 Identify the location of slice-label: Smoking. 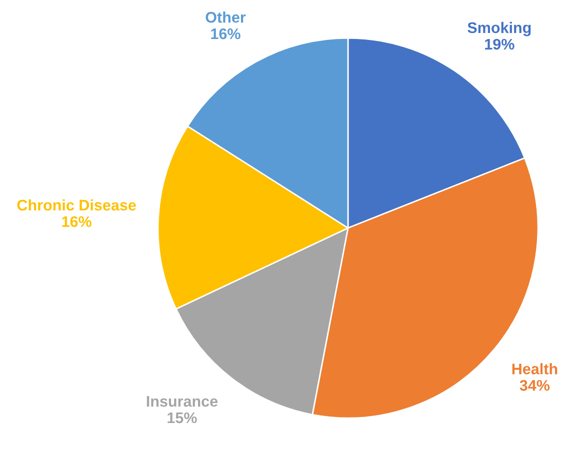
(499, 29).